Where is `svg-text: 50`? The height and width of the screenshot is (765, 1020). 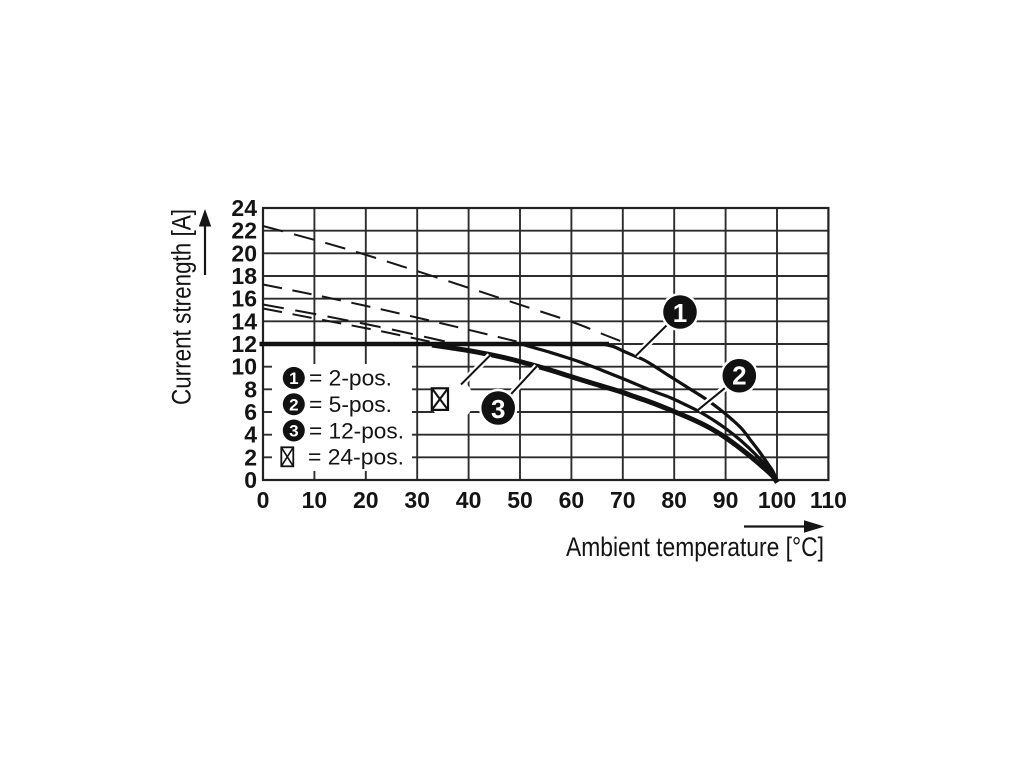 svg-text: 50 is located at coordinates (520, 500).